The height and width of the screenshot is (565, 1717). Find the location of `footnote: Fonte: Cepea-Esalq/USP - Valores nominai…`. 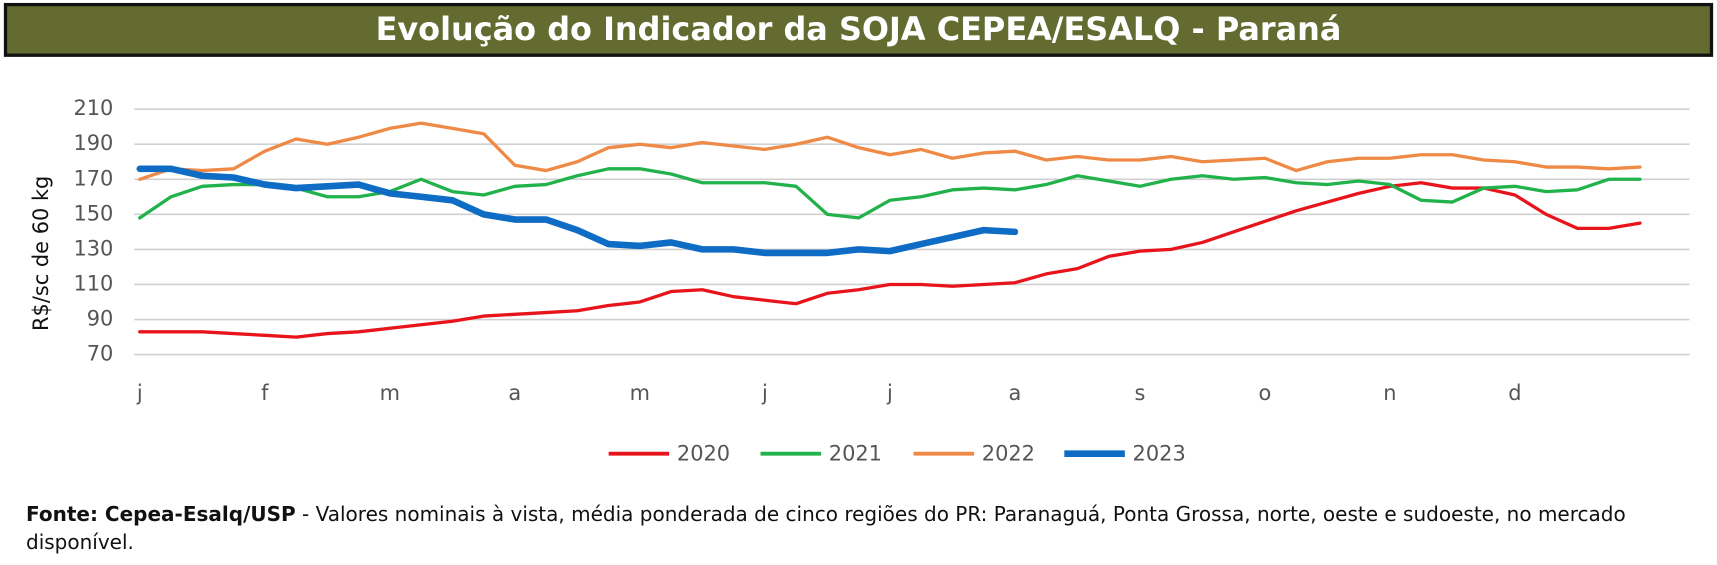

footnote: Fonte: Cepea-Esalq/USP - Valores nominai… is located at coordinates (831, 528).